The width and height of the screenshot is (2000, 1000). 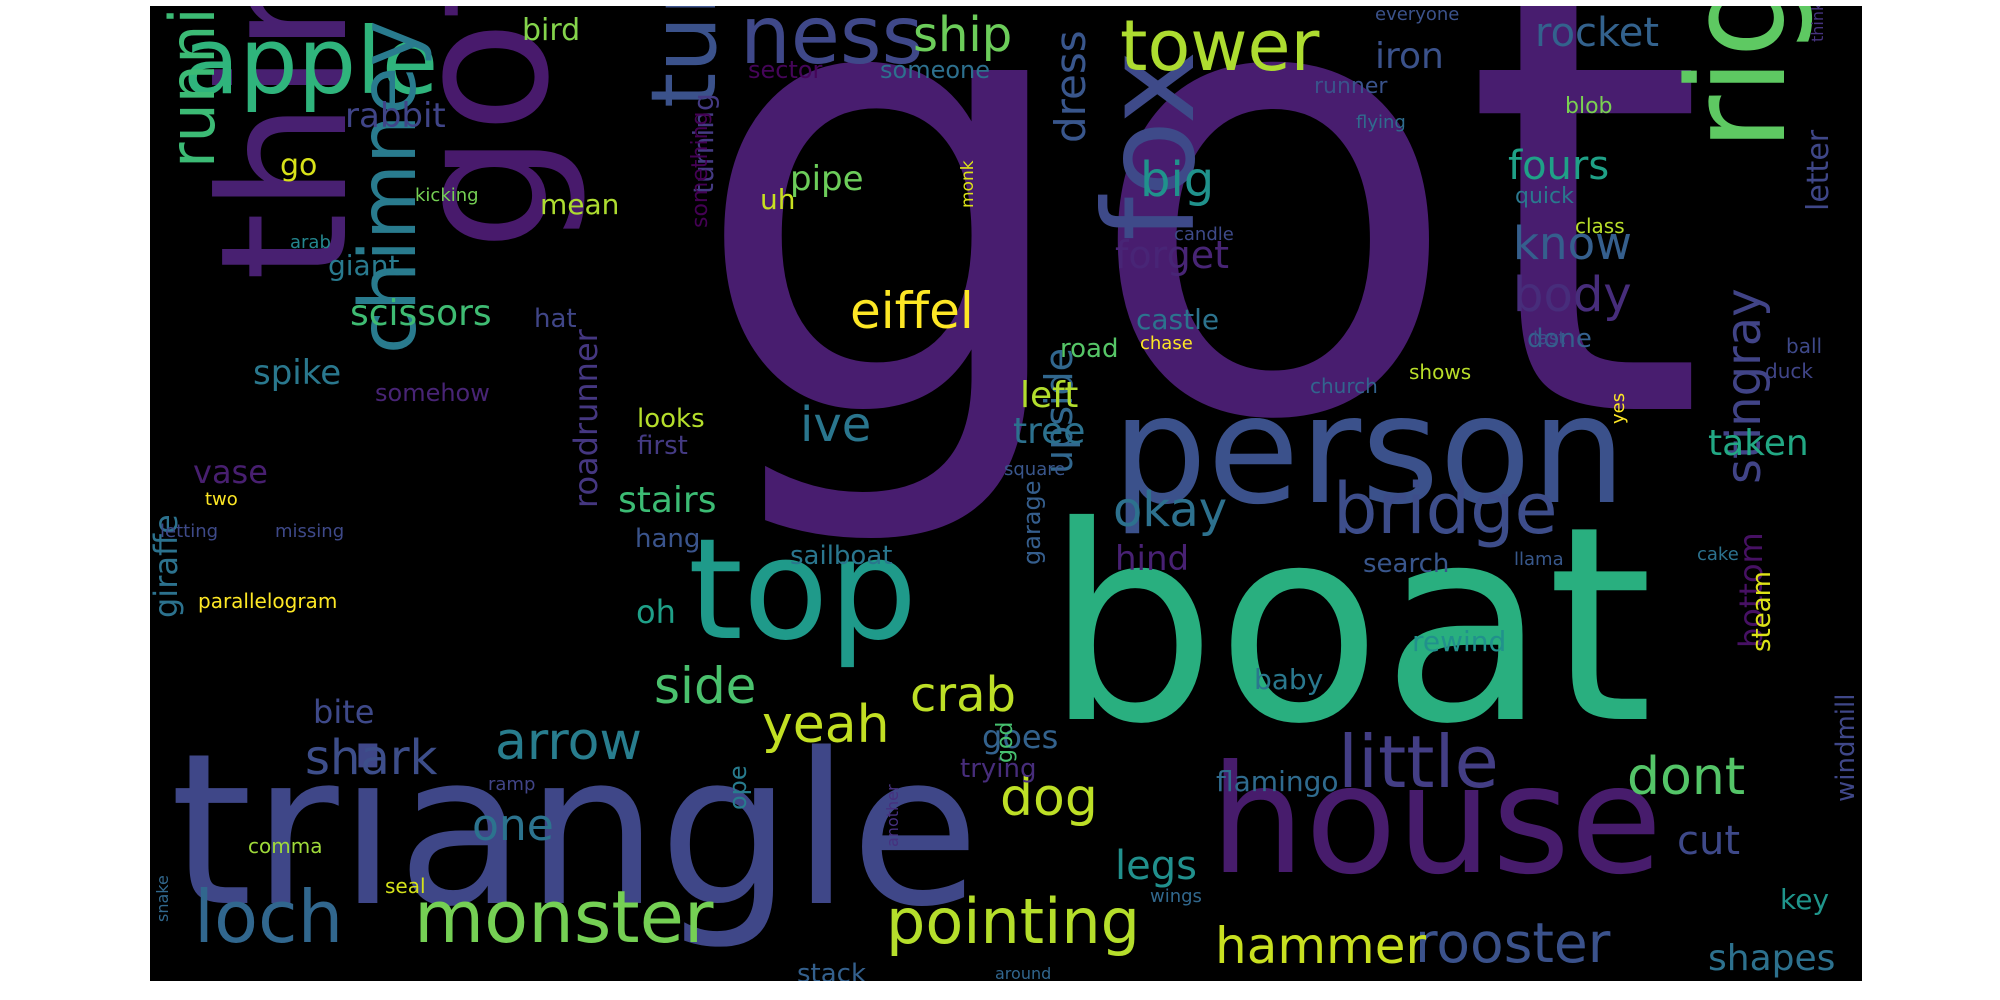 What do you see at coordinates (1436, 821) in the screenshot?
I see `cloud-word-house: house` at bounding box center [1436, 821].